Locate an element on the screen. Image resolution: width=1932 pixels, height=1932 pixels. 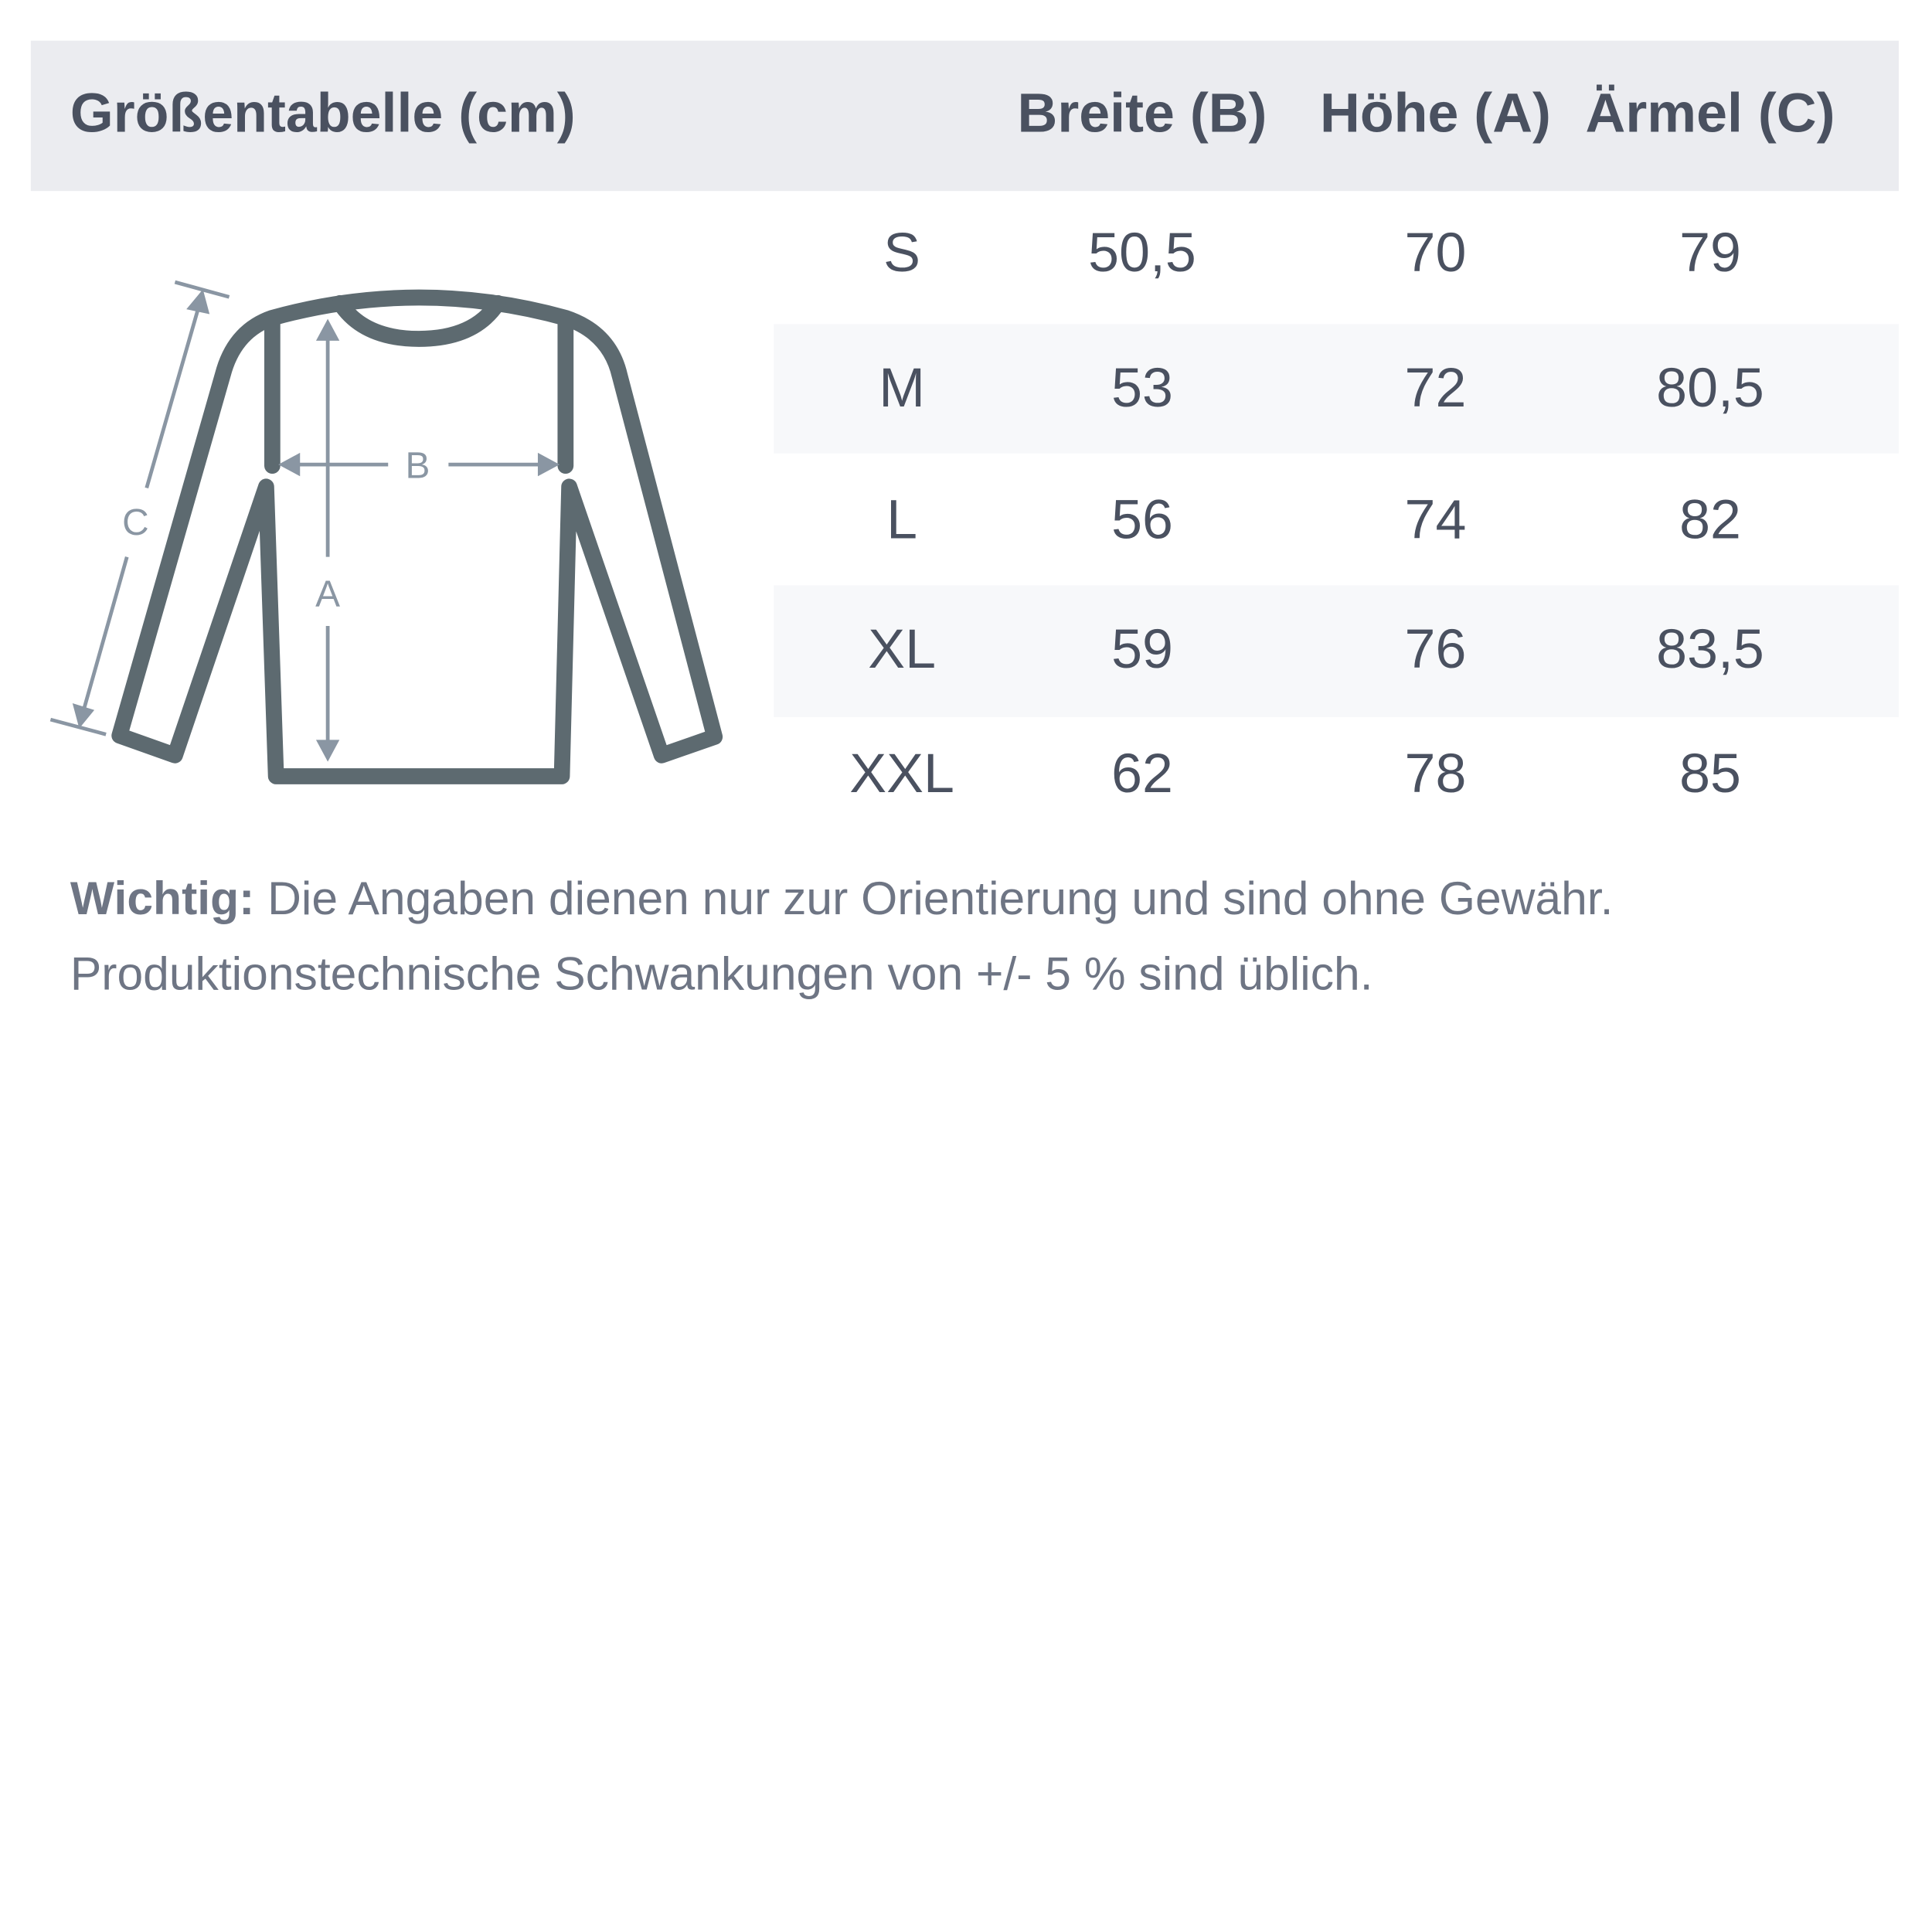
chart-title: Größentabelle (cm) is located at coordinates (323, 113).